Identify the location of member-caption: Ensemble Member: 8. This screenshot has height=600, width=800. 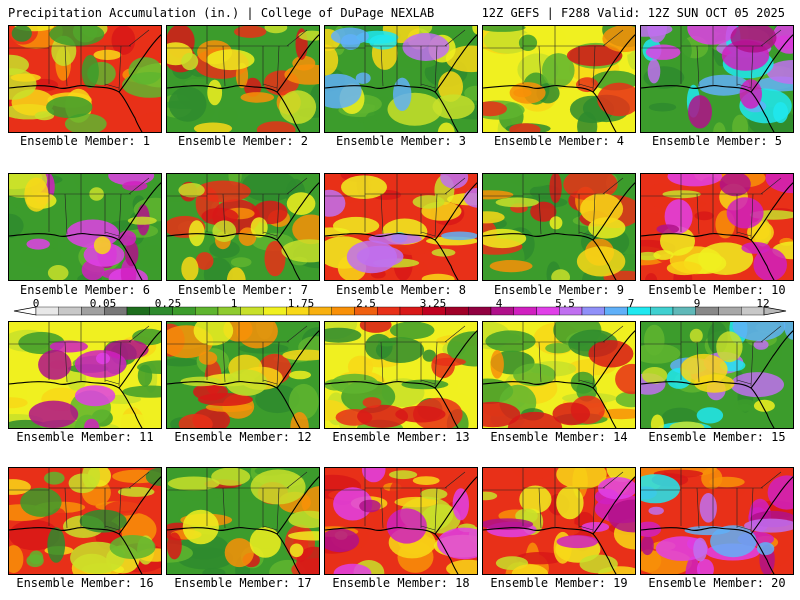
(401, 290).